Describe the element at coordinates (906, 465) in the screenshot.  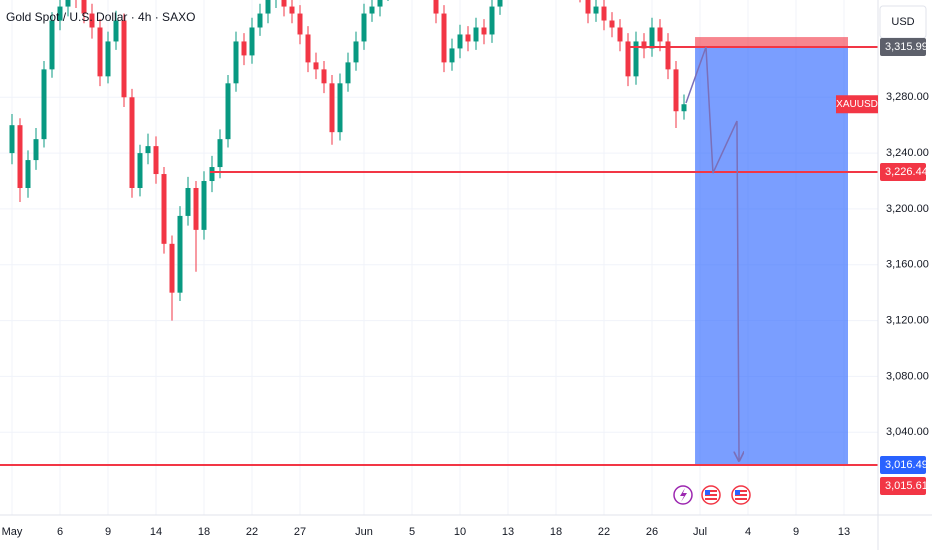
I see `price-label: 3,016.49` at that location.